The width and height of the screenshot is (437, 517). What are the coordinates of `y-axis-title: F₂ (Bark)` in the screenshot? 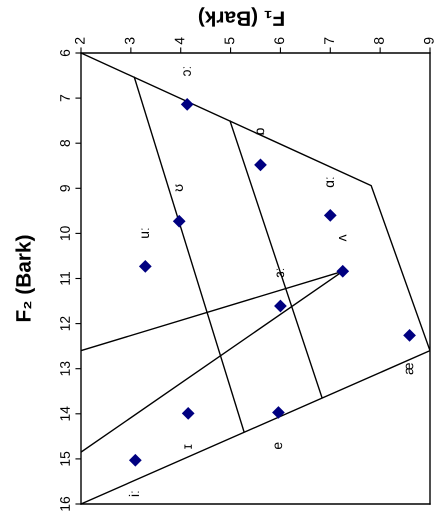 It's located at (25, 279).